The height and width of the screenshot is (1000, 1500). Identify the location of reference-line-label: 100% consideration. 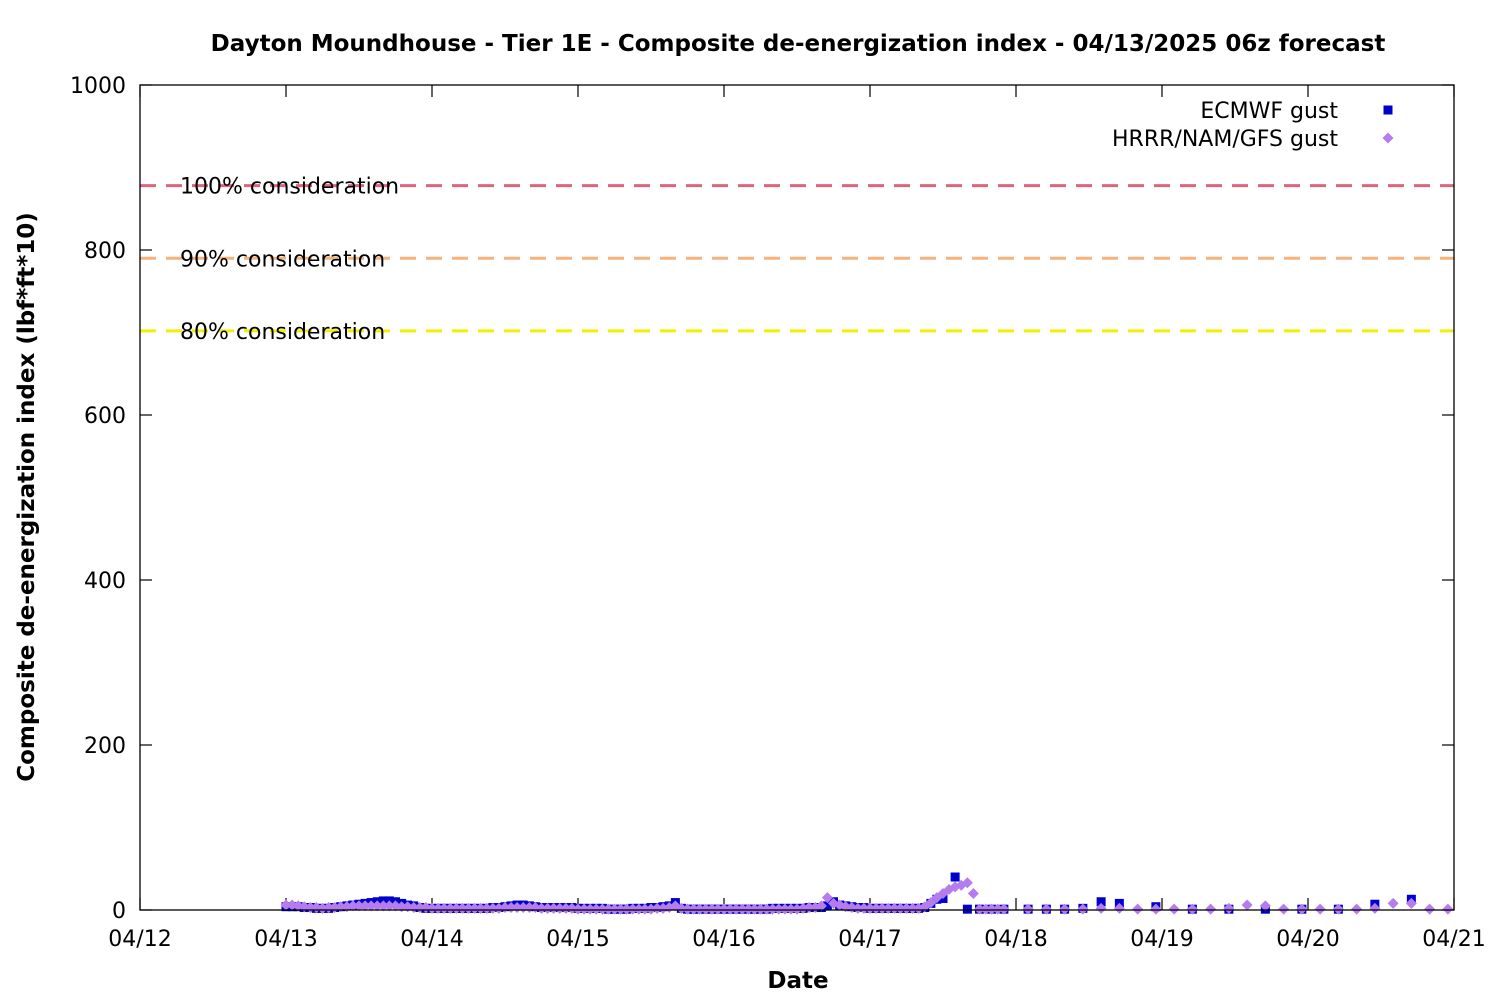
(289, 187).